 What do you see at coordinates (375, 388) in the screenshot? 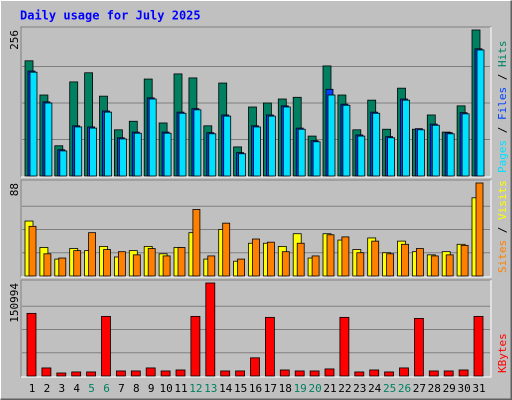
I see `x-tick-label: 24` at bounding box center [375, 388].